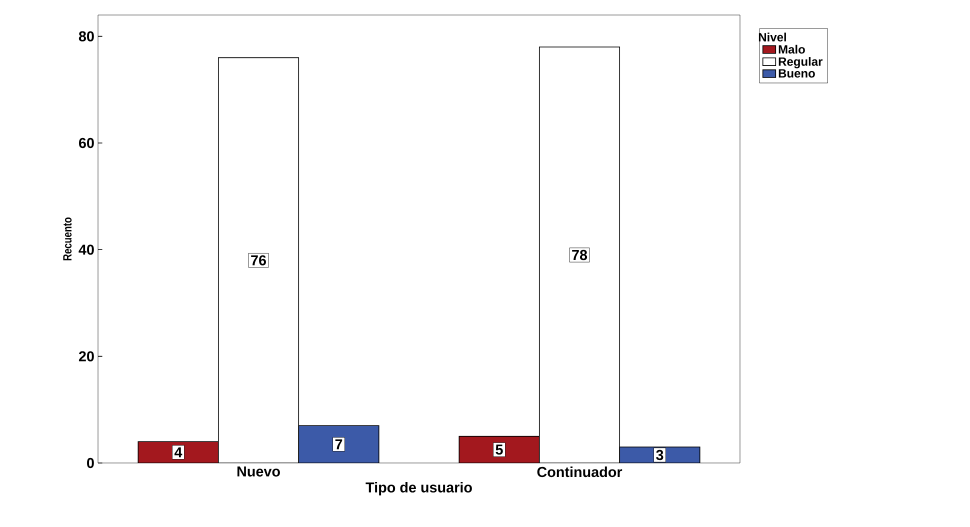 Image resolution: width=970 pixels, height=527 pixels. I want to click on data-label: 4, so click(178, 452).